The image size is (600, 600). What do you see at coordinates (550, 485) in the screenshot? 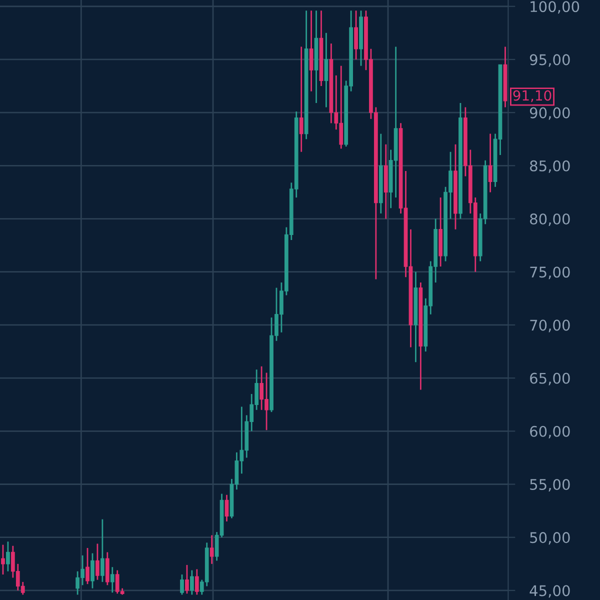
I see `y-tick-label: 55,00` at bounding box center [550, 485].